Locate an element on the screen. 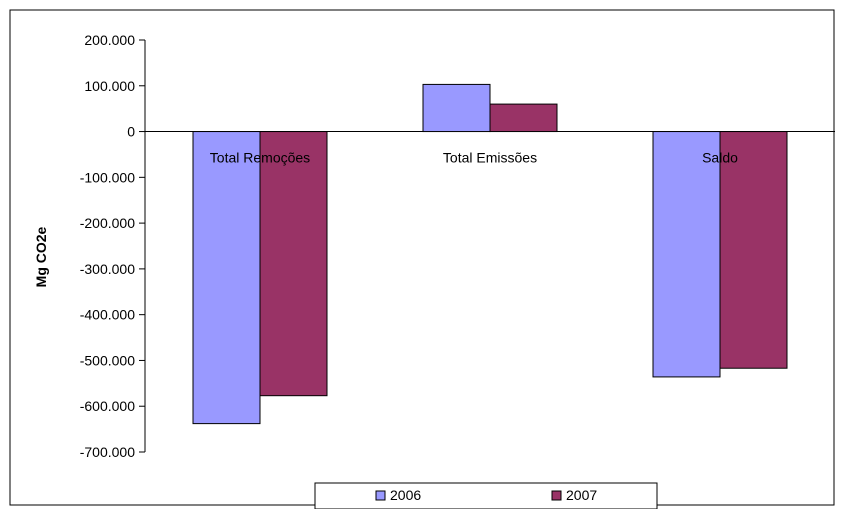  y-axis-title: Mg CO2e is located at coordinates (41, 256).